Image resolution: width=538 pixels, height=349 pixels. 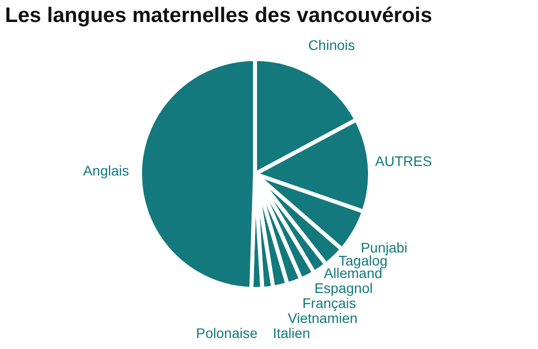 What do you see at coordinates (331, 45) in the screenshot?
I see `slice-label: Chinois` at bounding box center [331, 45].